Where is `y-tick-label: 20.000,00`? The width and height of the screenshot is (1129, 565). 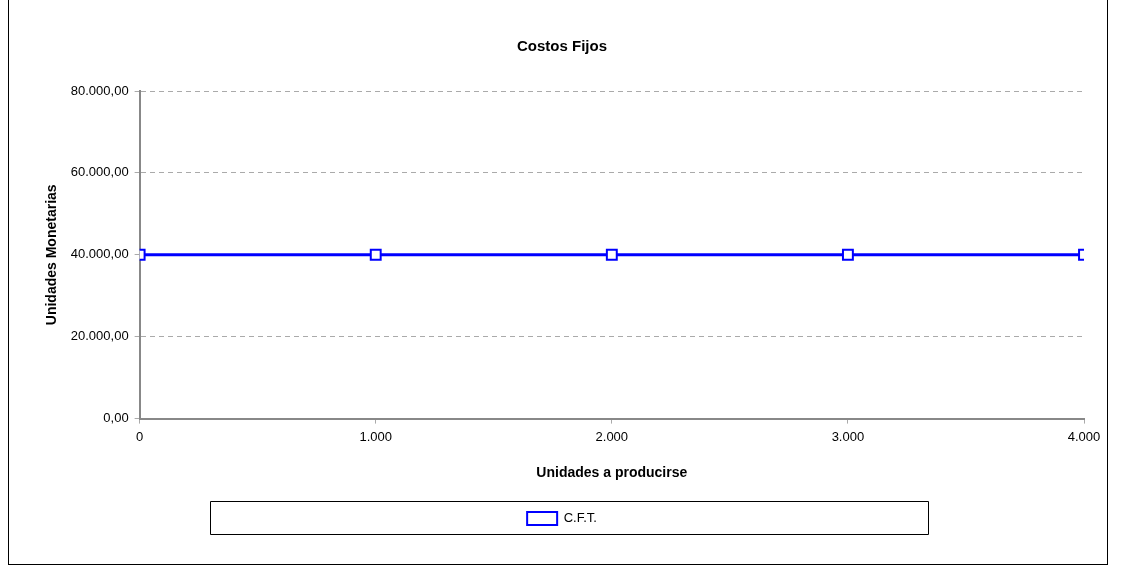 y-tick-label: 20.000,00 is located at coordinates (99, 336).